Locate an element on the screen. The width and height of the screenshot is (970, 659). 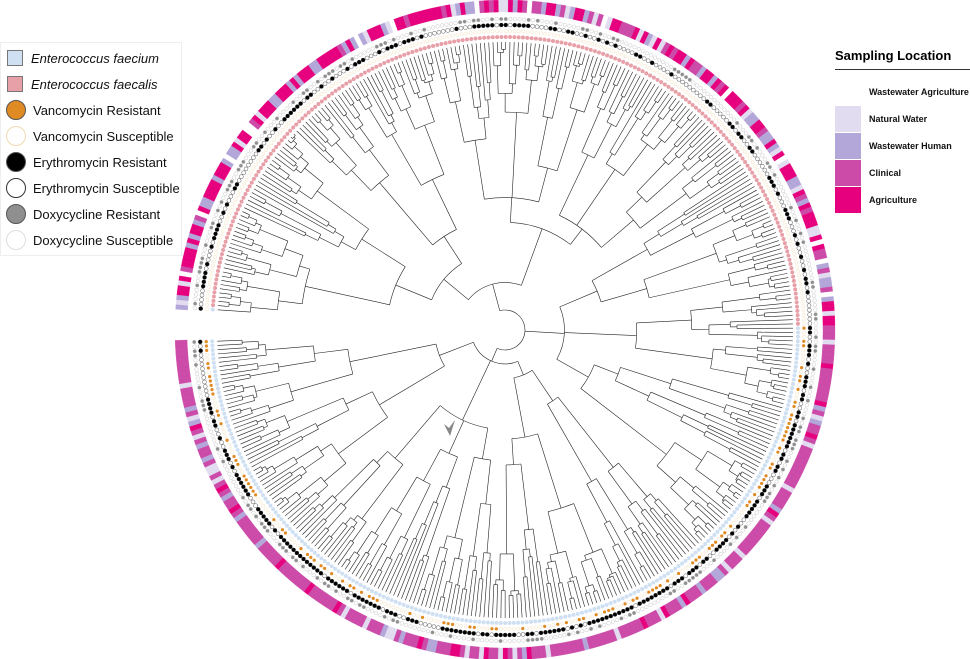
legend-item-faecalis: Enterococcus faecalis is located at coordinates (91, 84).